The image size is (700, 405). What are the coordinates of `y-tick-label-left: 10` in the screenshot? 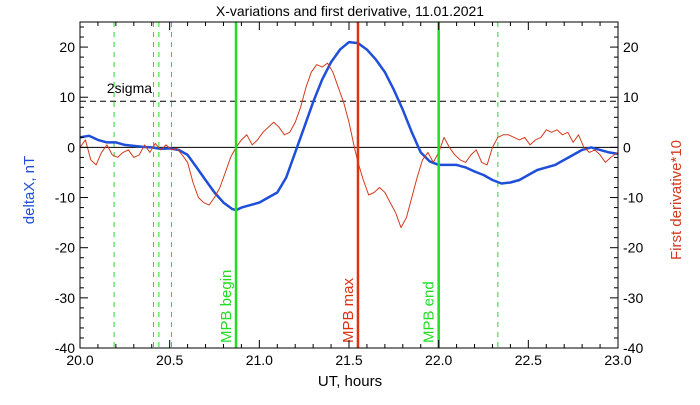 It's located at (67, 97).